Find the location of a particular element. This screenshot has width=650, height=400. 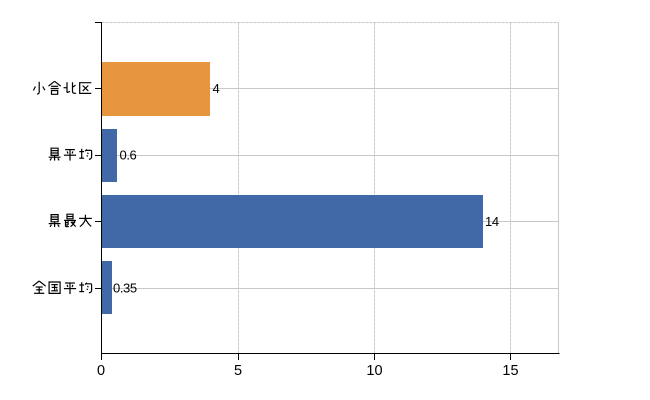

svg-text: 10 is located at coordinates (374, 371).